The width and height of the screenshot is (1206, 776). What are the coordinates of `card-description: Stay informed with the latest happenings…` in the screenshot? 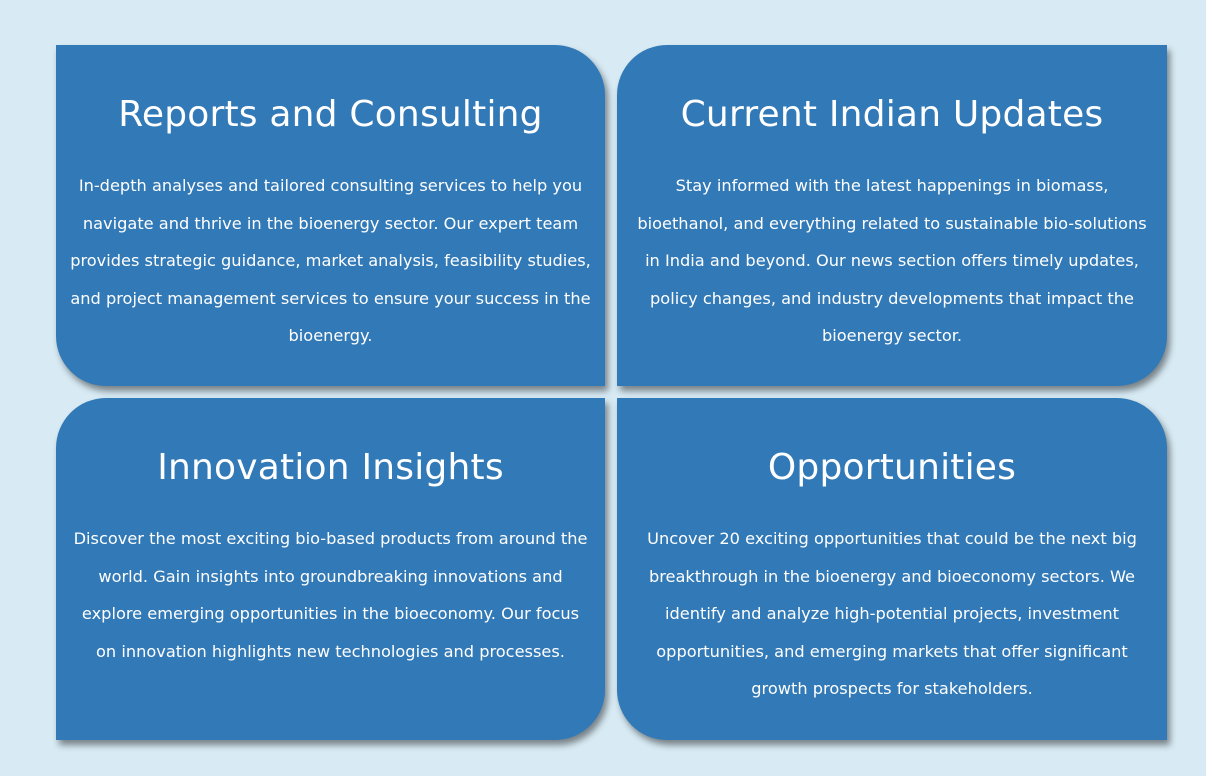 It's located at (892, 260).